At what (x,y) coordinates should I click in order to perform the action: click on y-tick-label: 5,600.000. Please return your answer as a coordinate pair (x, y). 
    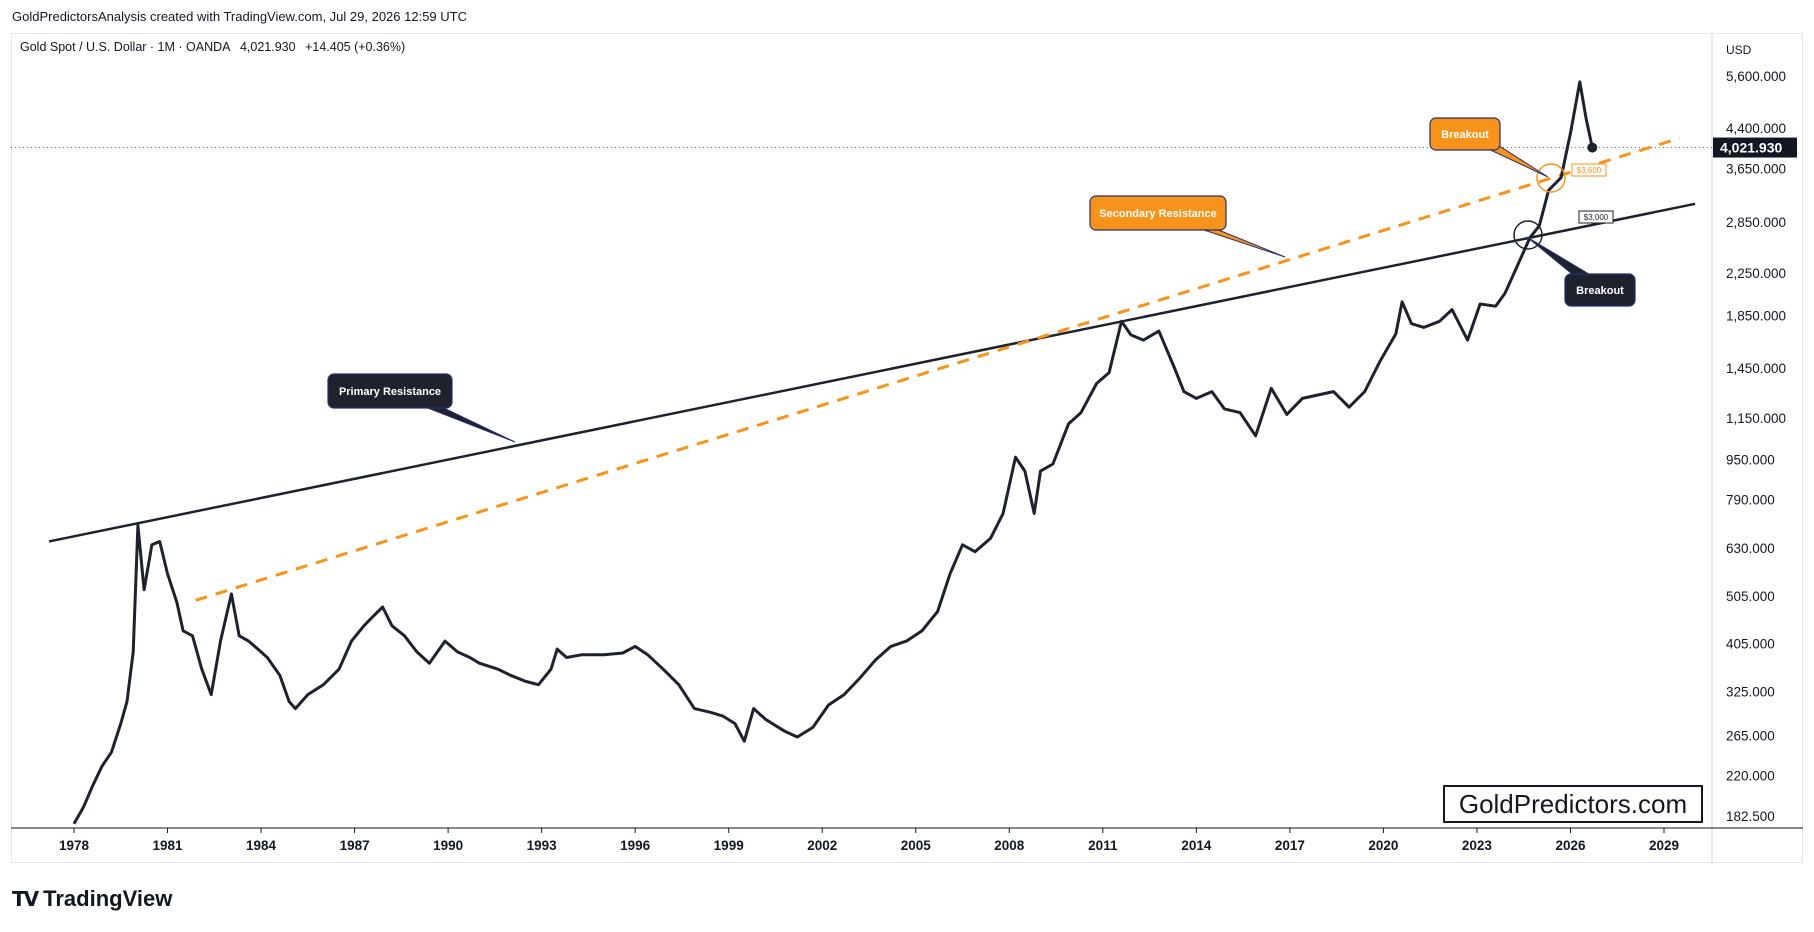
    Looking at the image, I should click on (1756, 76).